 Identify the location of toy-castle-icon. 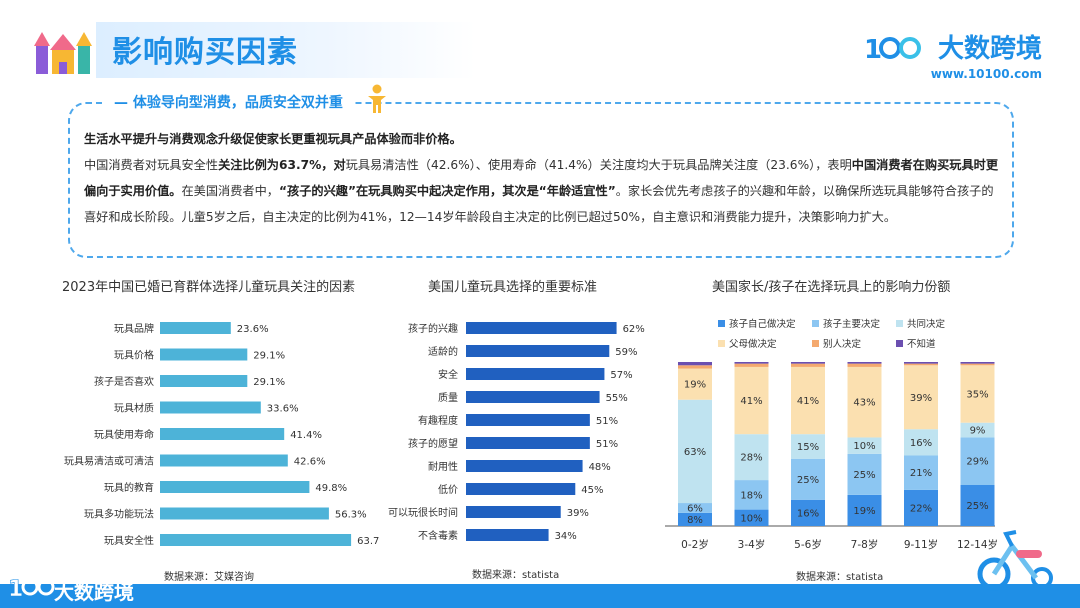
(63, 53).